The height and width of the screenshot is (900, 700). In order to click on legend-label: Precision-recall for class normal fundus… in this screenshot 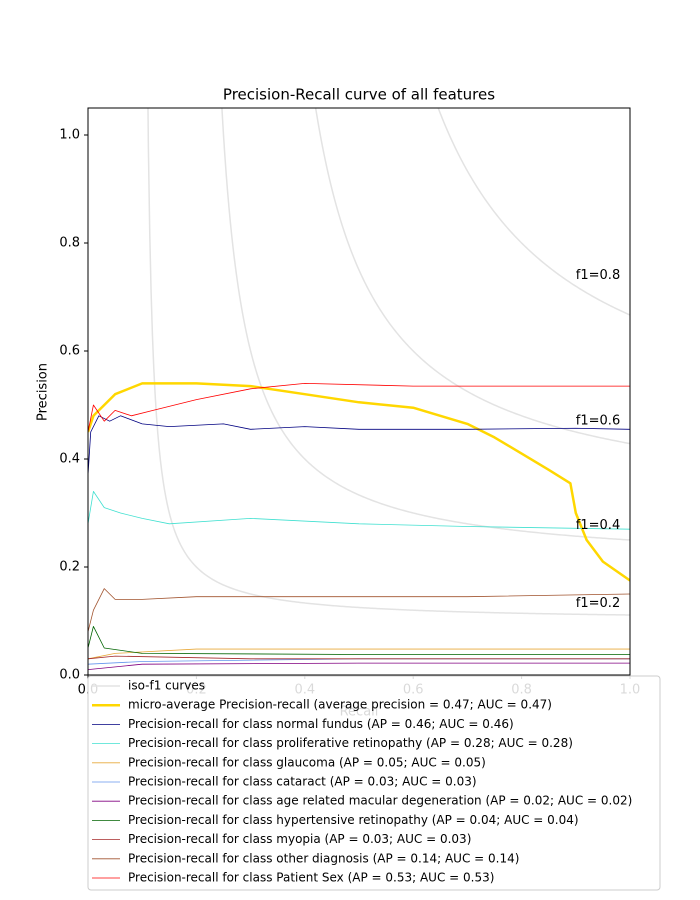, I will do `click(321, 724)`.